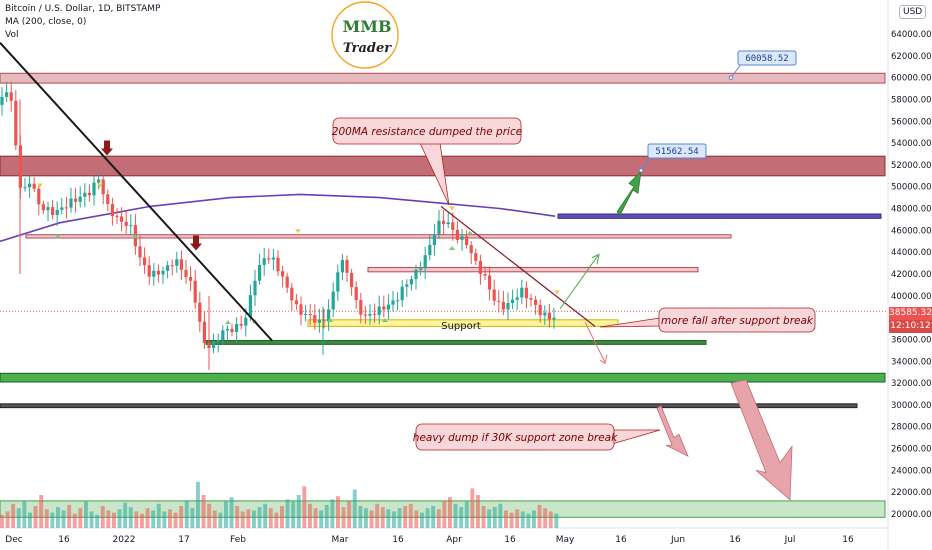 Image resolution: width=932 pixels, height=550 pixels. Describe the element at coordinates (913, 12) in the screenshot. I see `currency-button: USD` at that location.